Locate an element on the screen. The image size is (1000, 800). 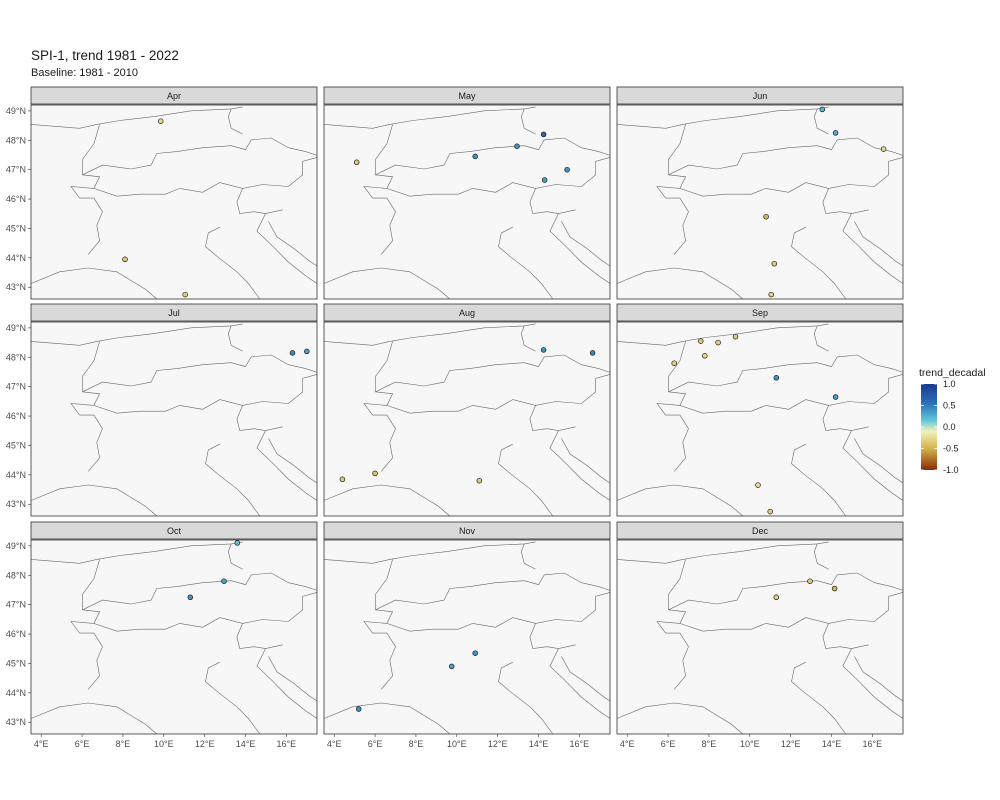
panel-strip-label: Sep is located at coordinates (760, 313).